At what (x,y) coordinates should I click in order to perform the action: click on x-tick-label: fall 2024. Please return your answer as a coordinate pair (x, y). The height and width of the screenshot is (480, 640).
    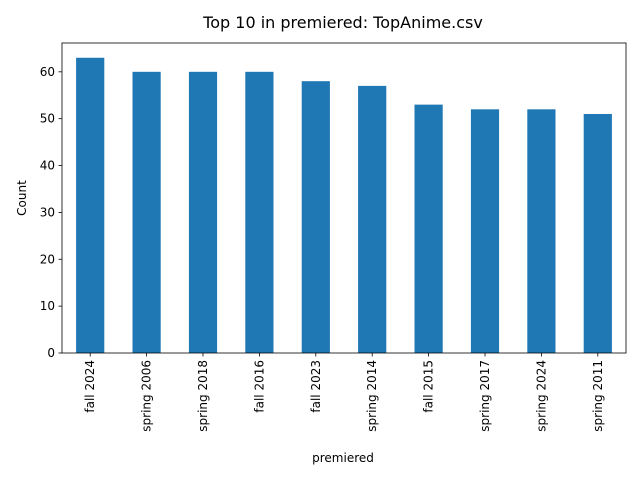
    Looking at the image, I should click on (90, 386).